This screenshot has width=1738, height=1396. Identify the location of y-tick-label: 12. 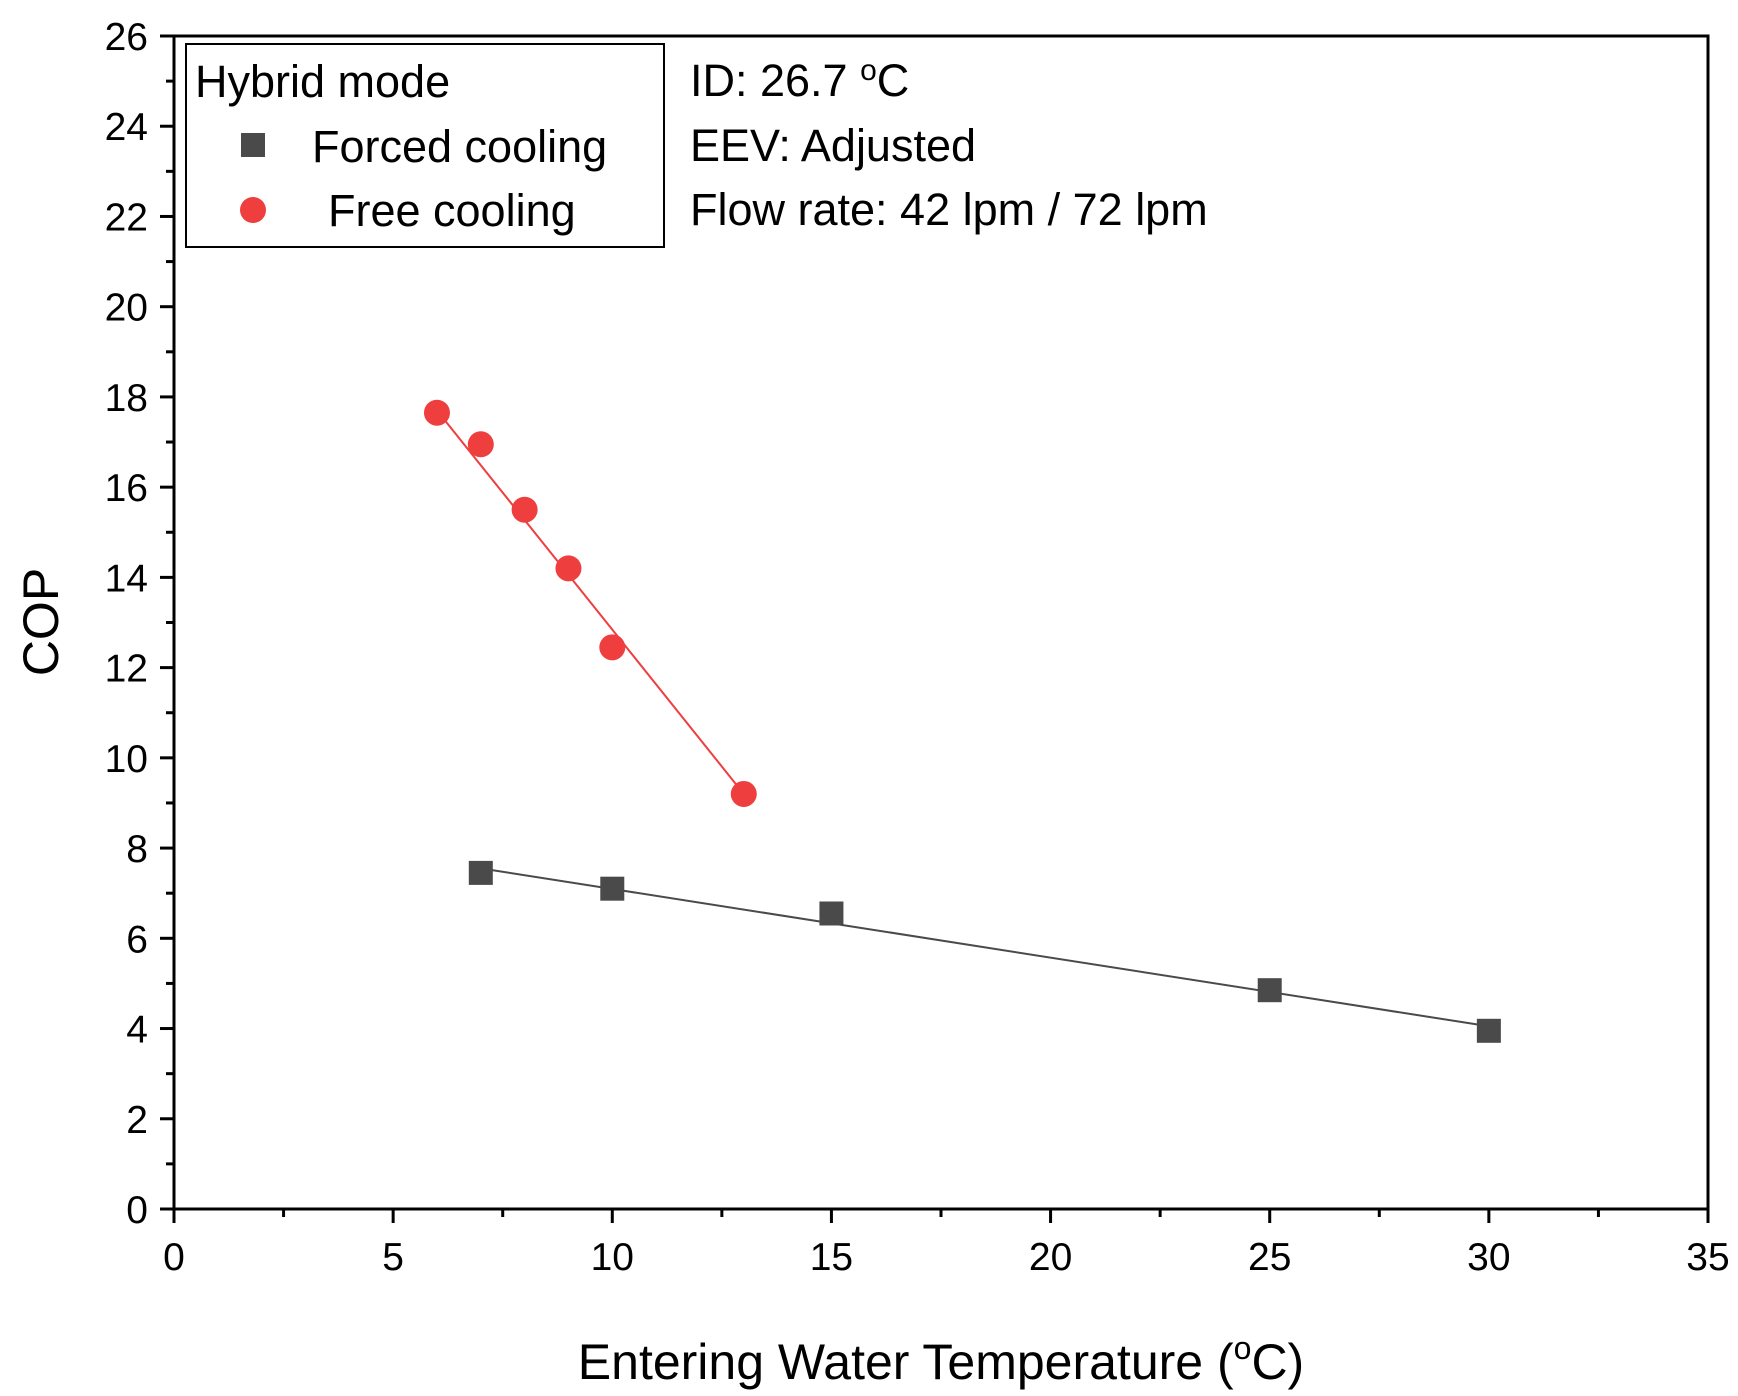
(126, 669).